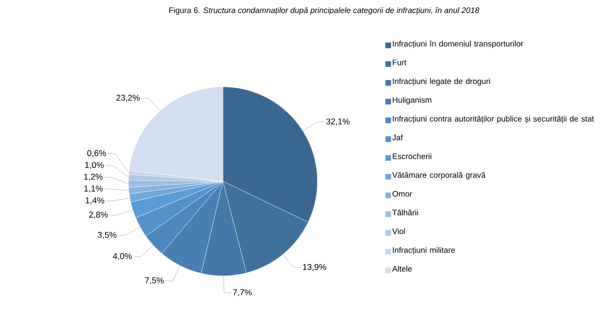 Image resolution: width=614 pixels, height=329 pixels. I want to click on legend-label: Furt, so click(399, 63).